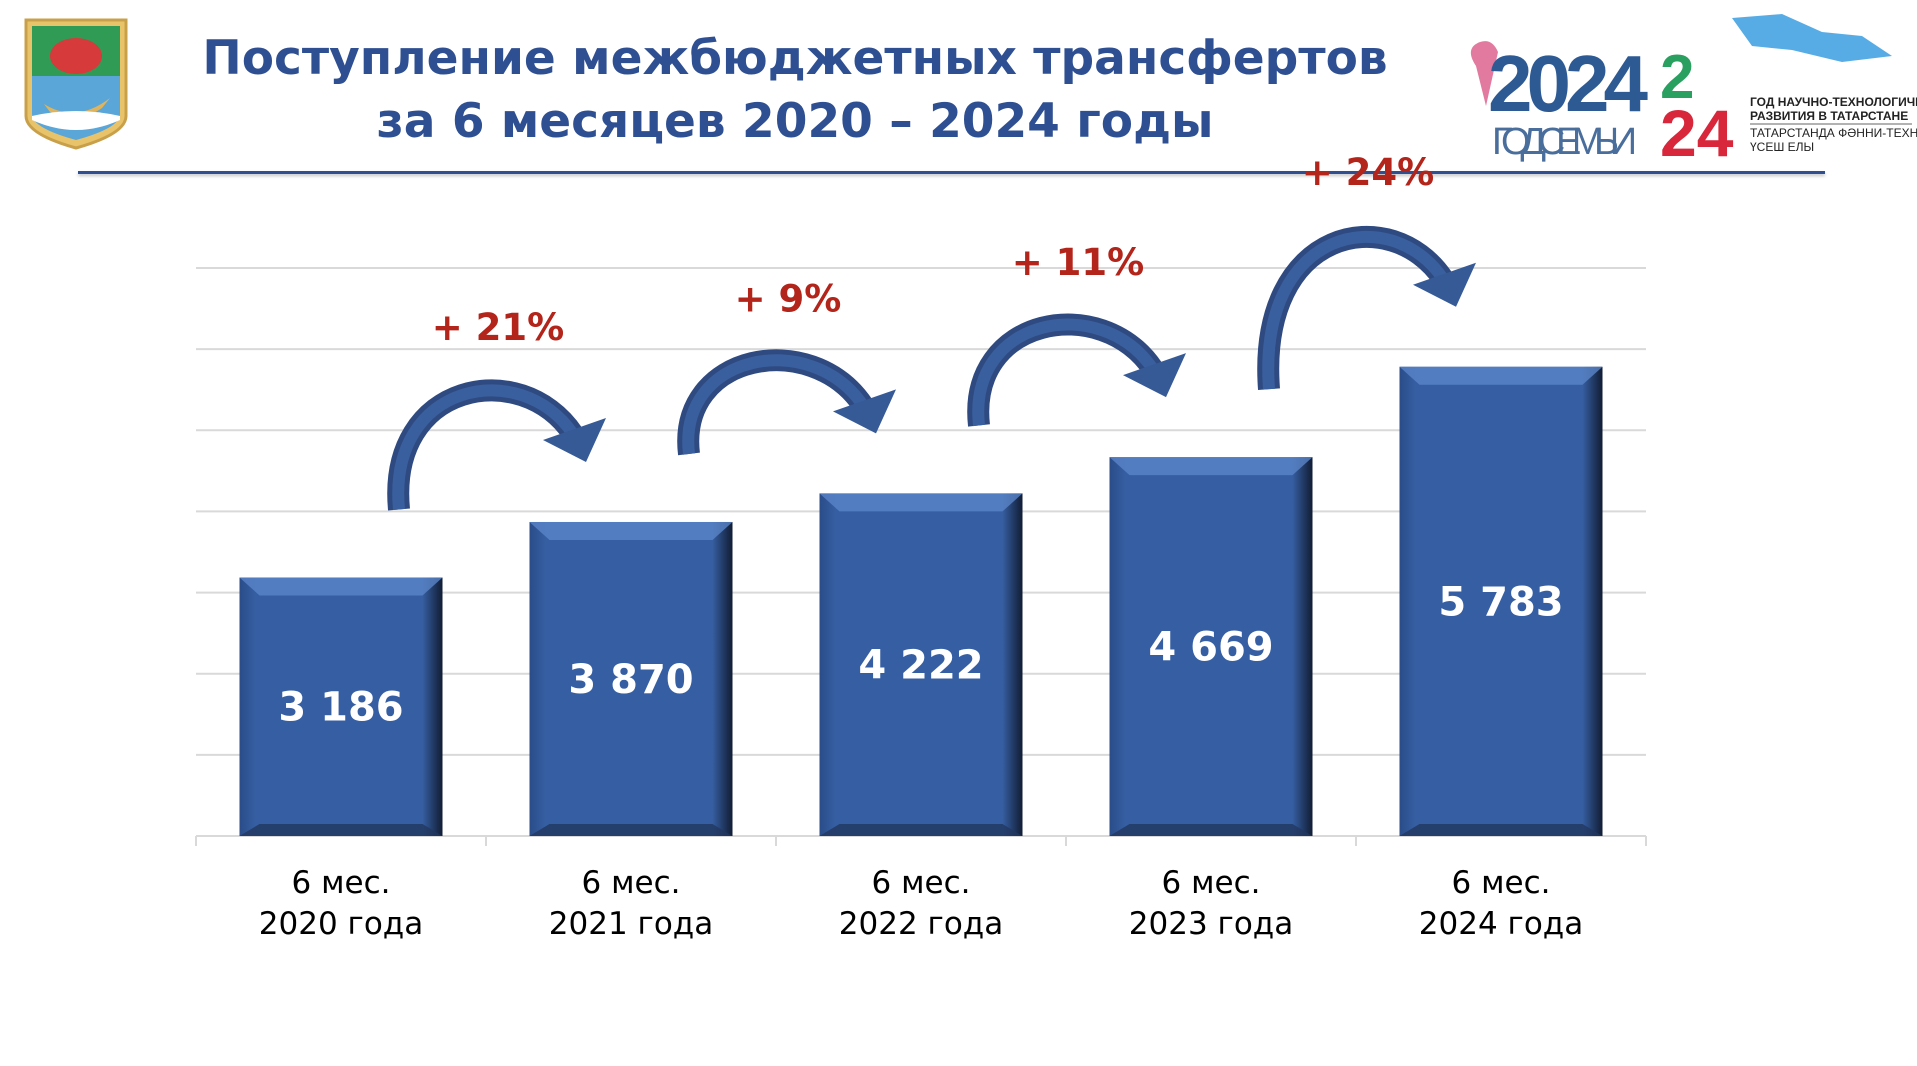 This screenshot has height=1066, width=1917. I want to click on title-line-2: за 6 месяцев 2020 – 2024 годы, so click(795, 121).